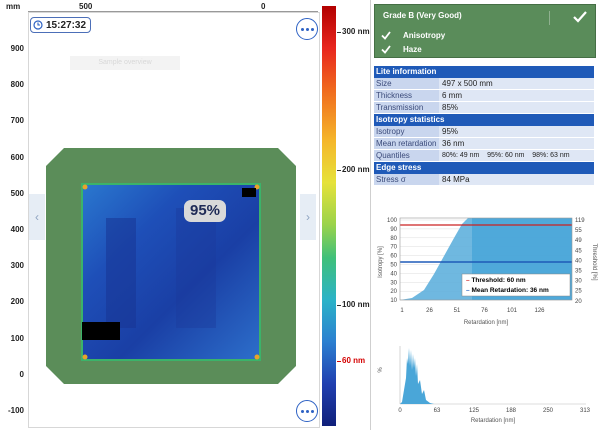 The image size is (600, 430). Describe the element at coordinates (307, 29) in the screenshot. I see `more-options-button` at that location.